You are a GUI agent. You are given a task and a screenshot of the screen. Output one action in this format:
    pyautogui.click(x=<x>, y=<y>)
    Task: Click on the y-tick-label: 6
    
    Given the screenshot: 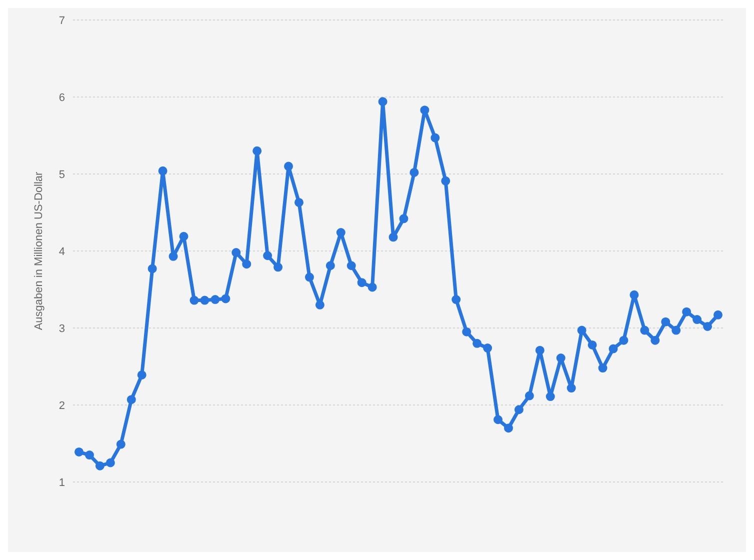 What is the action you would take?
    pyautogui.click(x=61, y=98)
    